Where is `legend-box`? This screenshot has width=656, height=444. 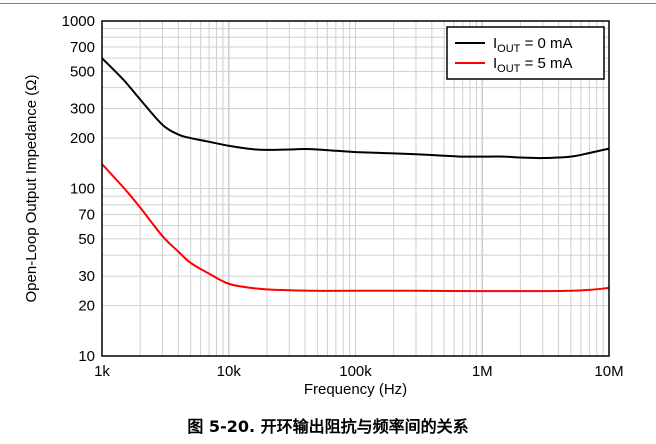
legend-box is located at coordinates (525, 53).